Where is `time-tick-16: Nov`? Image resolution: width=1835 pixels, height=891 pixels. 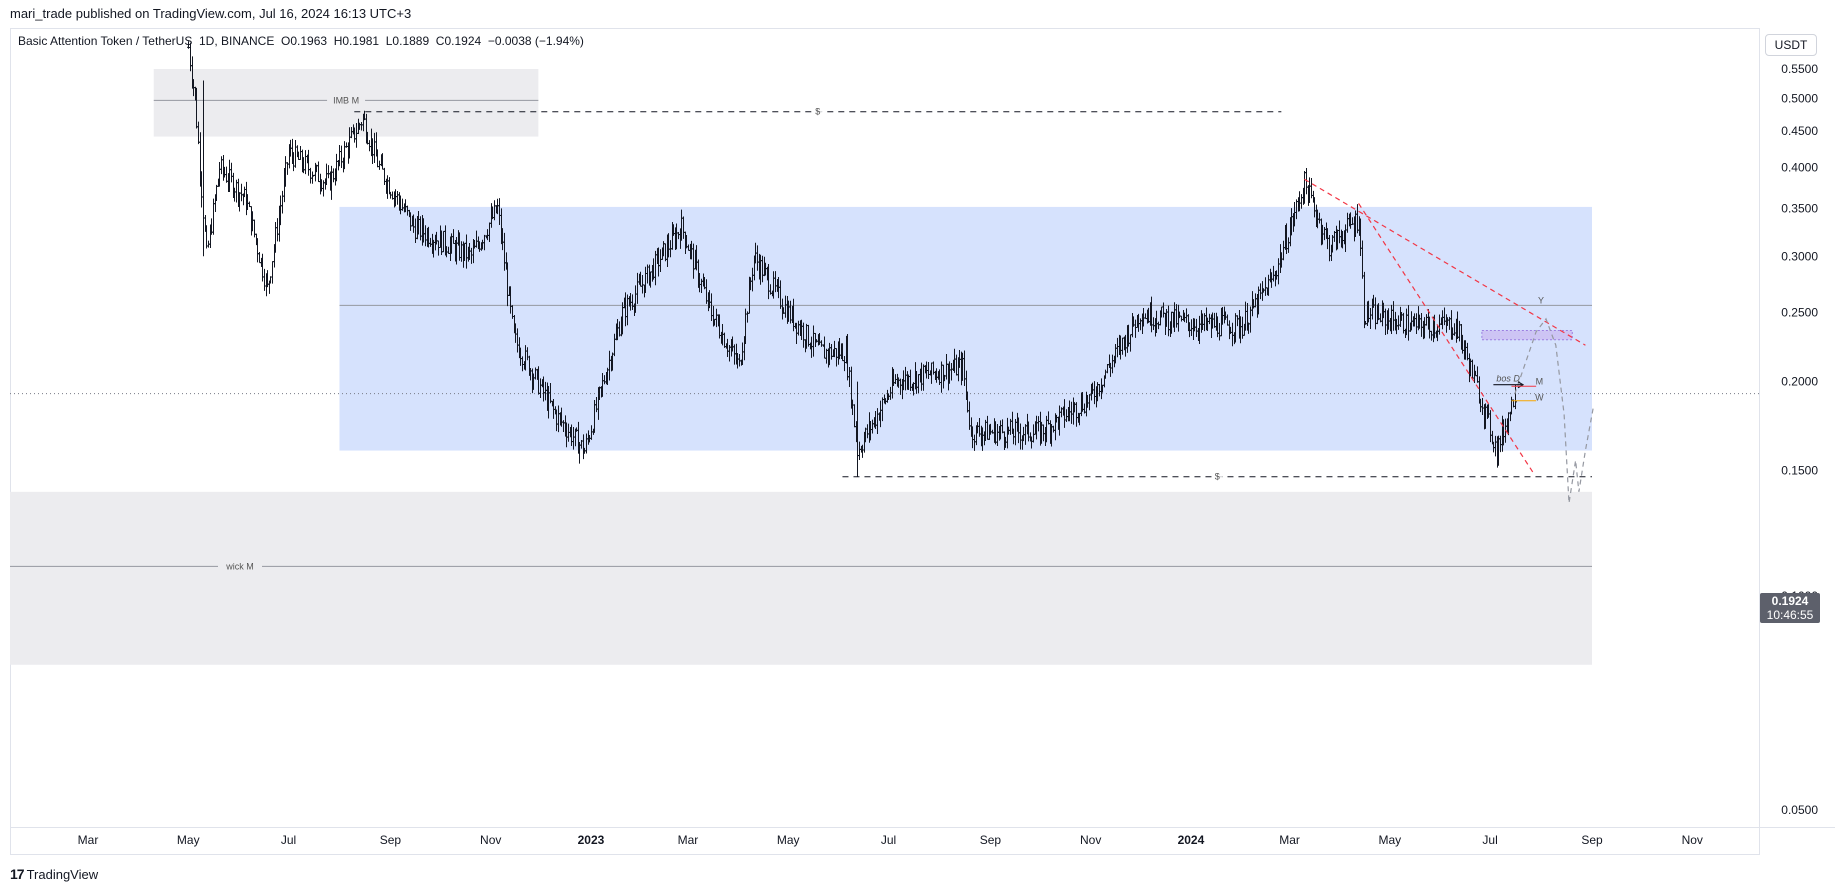
time-tick-16: Nov is located at coordinates (1692, 840).